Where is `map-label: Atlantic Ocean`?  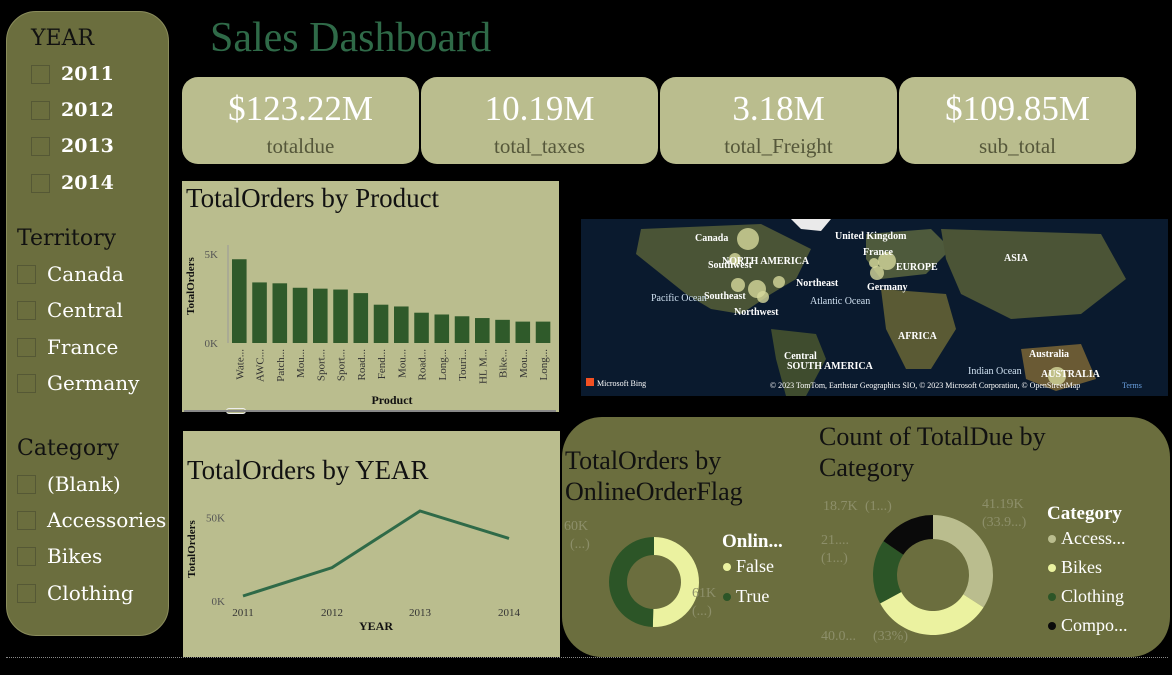
map-label: Atlantic Ocean is located at coordinates (840, 301).